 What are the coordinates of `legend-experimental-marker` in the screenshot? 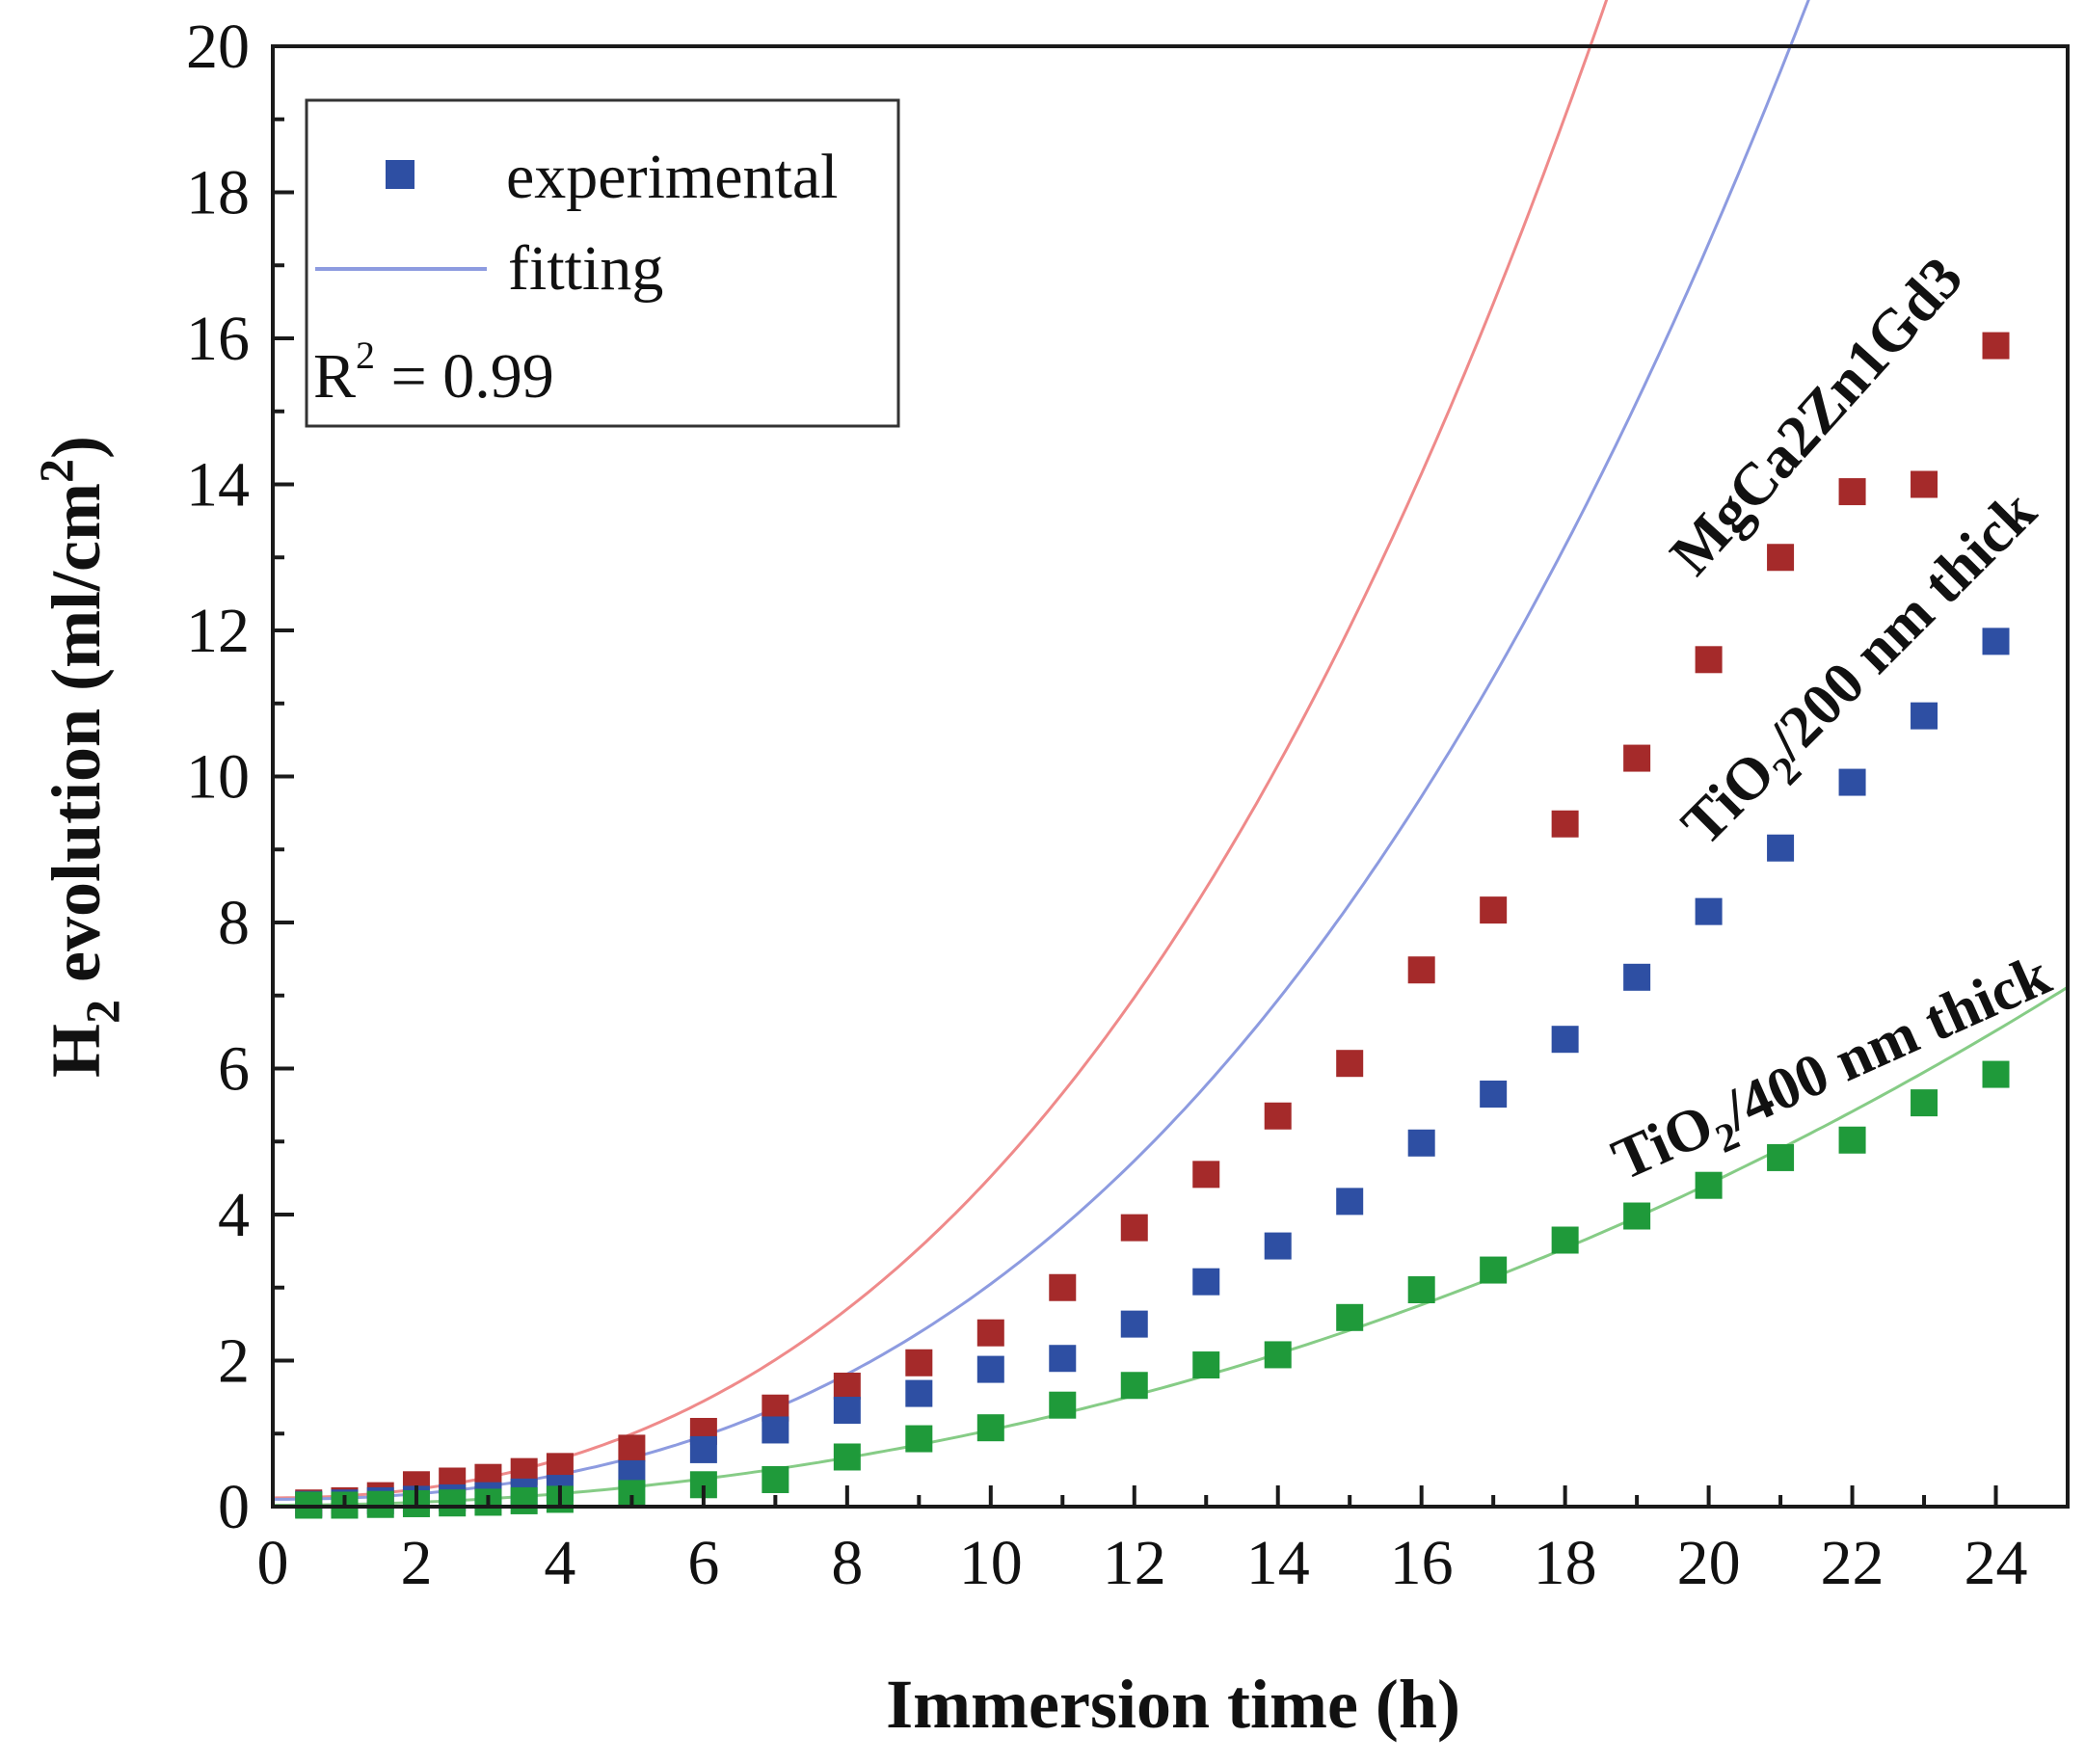 It's located at (400, 174).